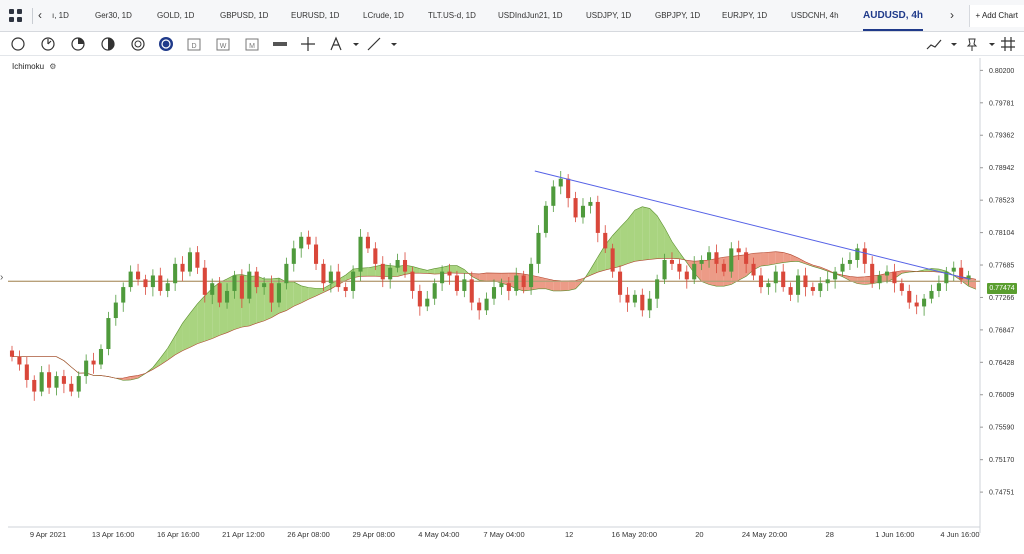 This screenshot has height=554, width=1024. What do you see at coordinates (60, 15) in the screenshot?
I see `tab-0: ı, 1D` at bounding box center [60, 15].